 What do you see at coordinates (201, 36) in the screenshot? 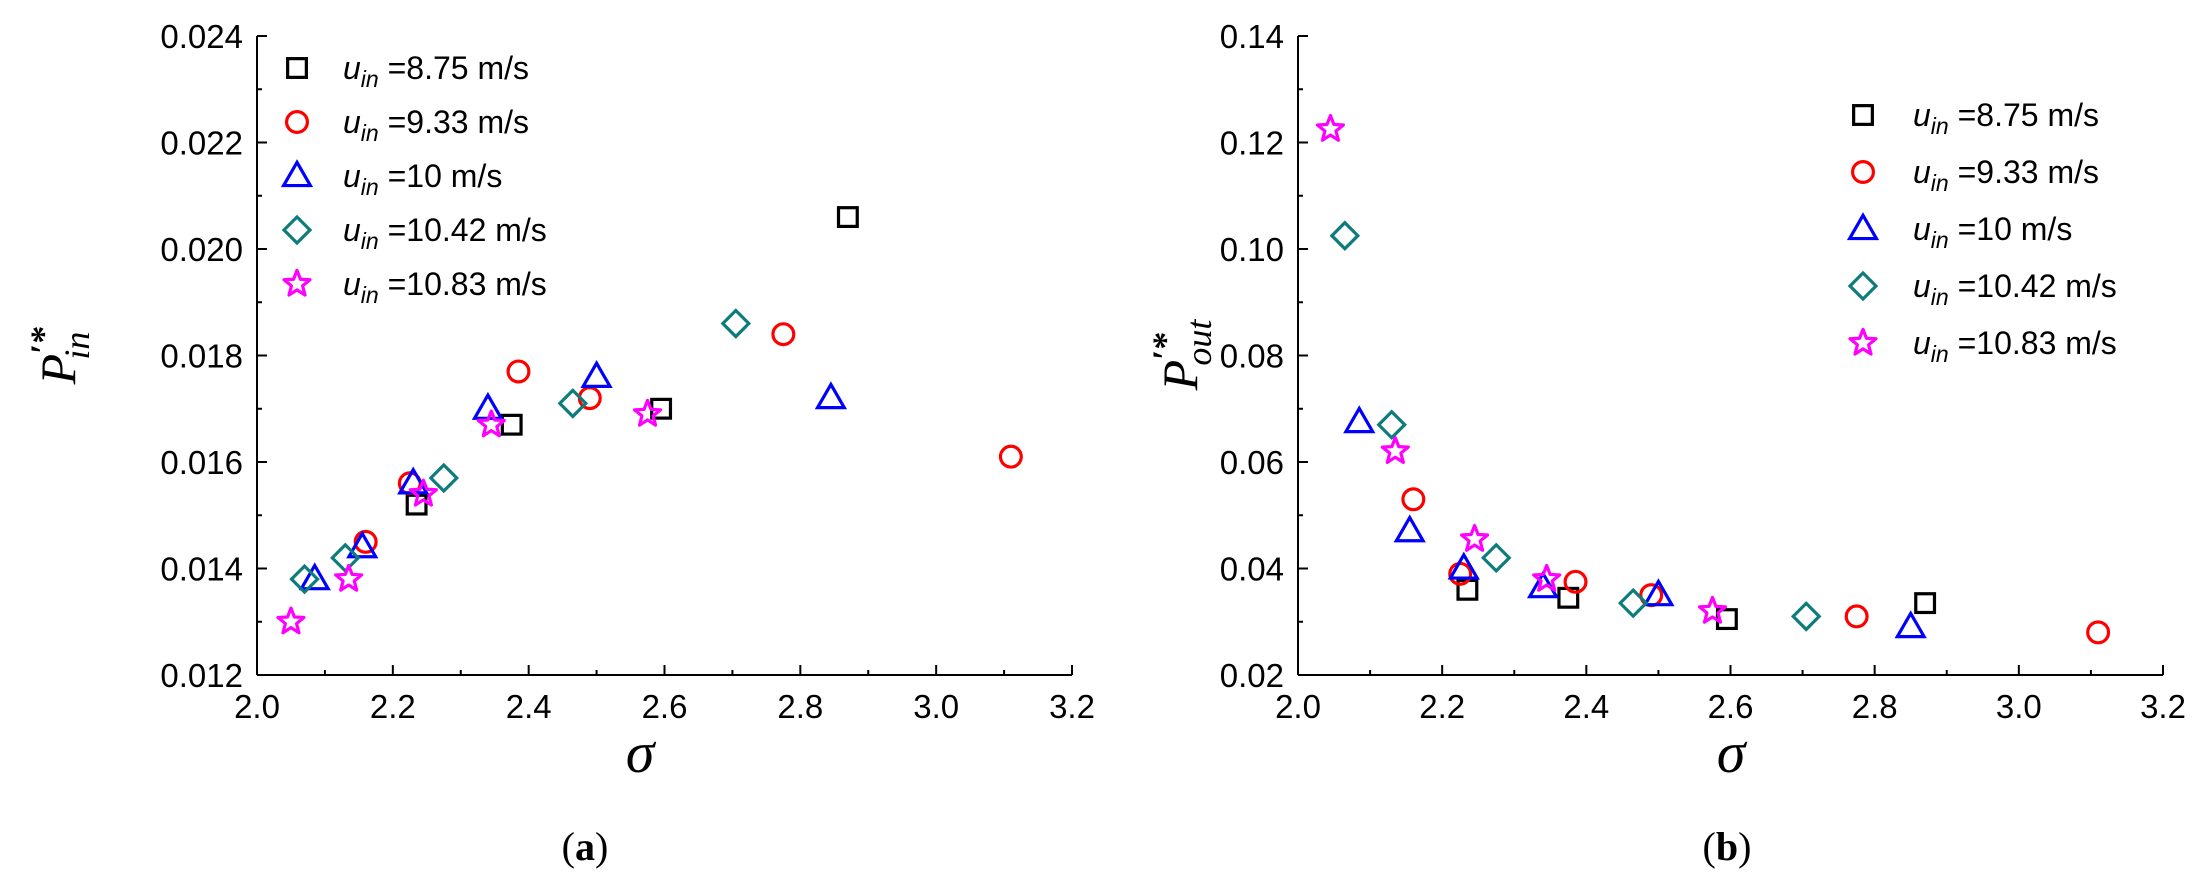
I see `y-tick-label: 0.024` at bounding box center [201, 36].